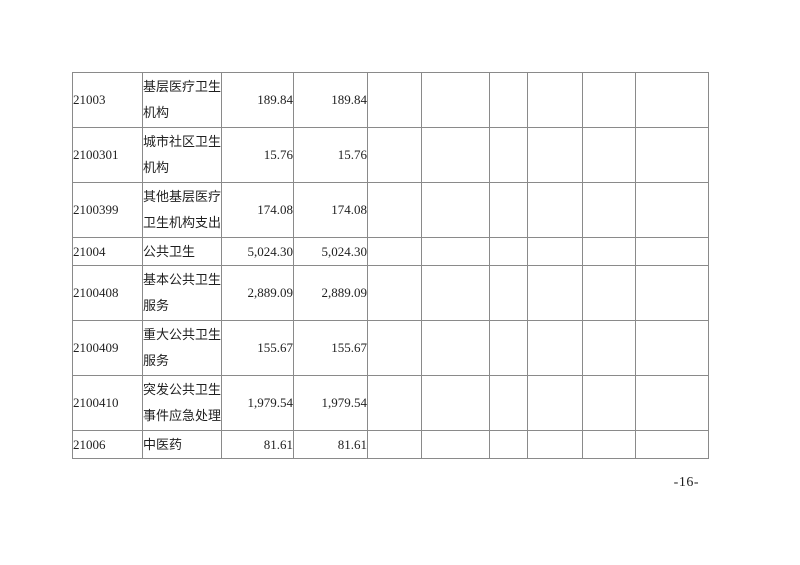  I want to click on cell-amount-2: 174.08, so click(331, 210).